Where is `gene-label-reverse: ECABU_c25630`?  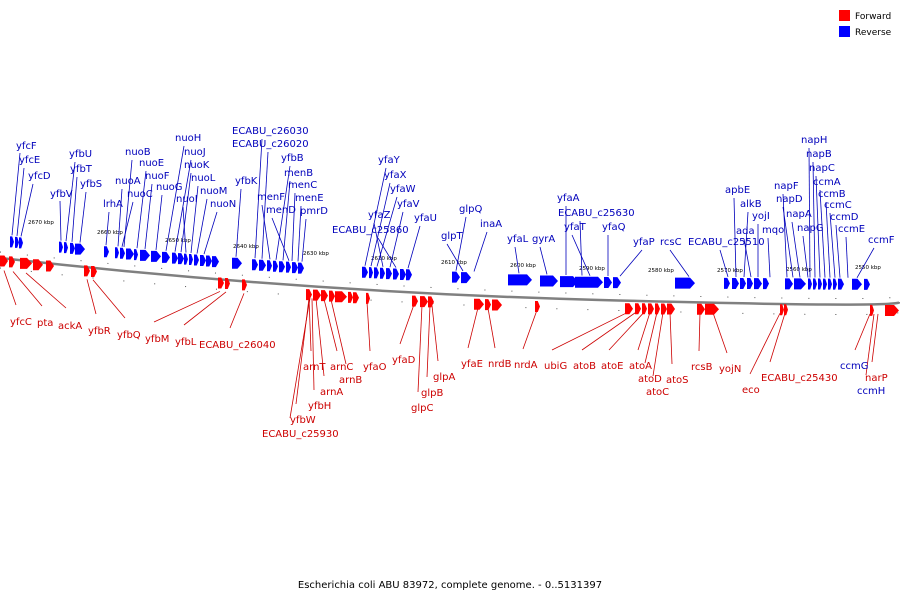 gene-label-reverse: ECABU_c25630 is located at coordinates (596, 213).